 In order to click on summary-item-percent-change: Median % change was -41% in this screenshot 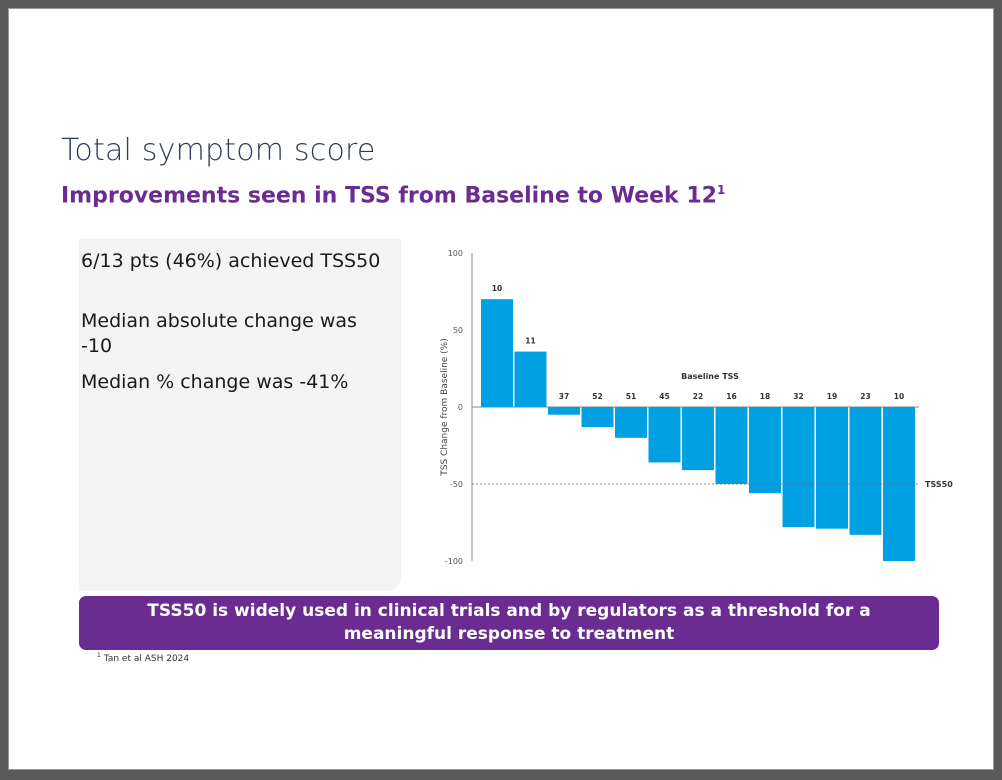, I will do `click(215, 382)`.